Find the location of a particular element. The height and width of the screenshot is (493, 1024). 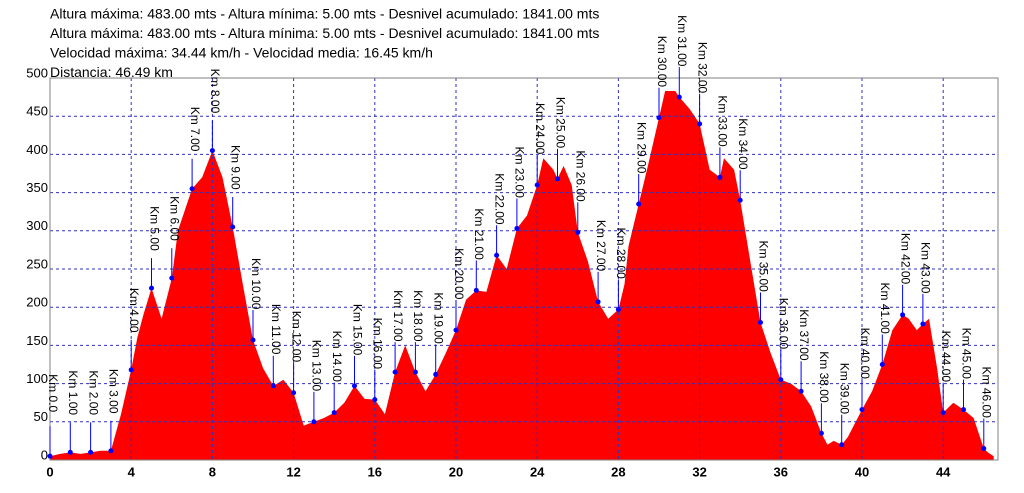

km-label: Km 30.00 is located at coordinates (662, 62).